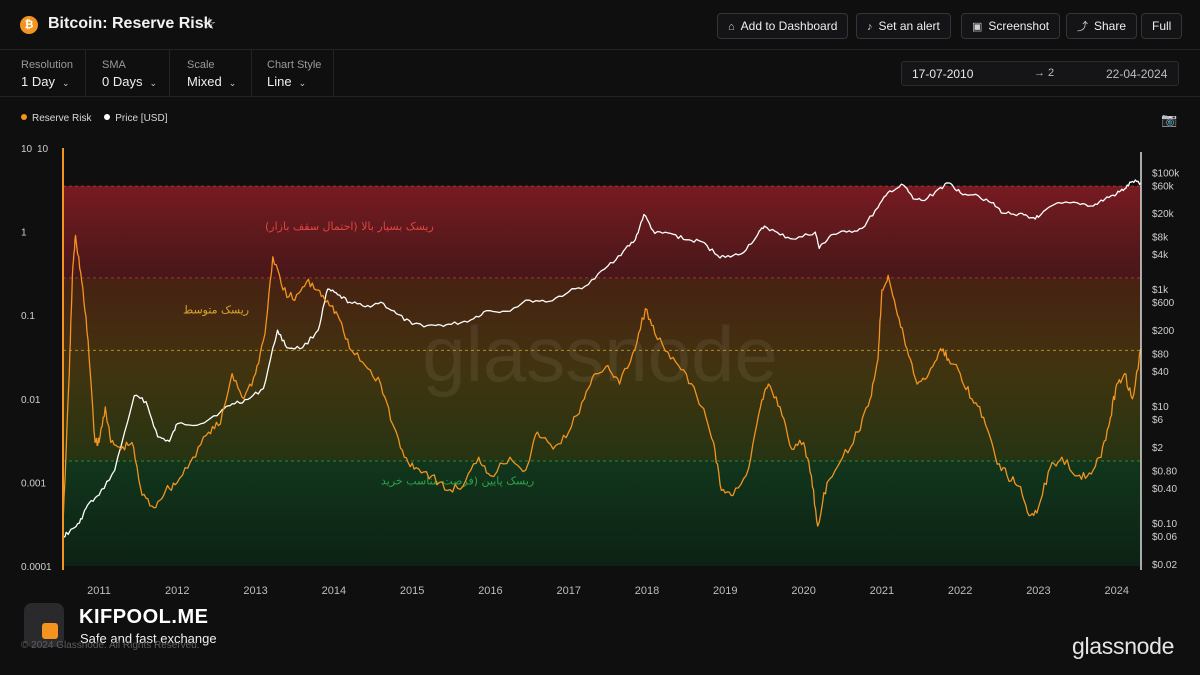  Describe the element at coordinates (1164, 524) in the screenshot. I see `right-tick-label: $0.10` at that location.